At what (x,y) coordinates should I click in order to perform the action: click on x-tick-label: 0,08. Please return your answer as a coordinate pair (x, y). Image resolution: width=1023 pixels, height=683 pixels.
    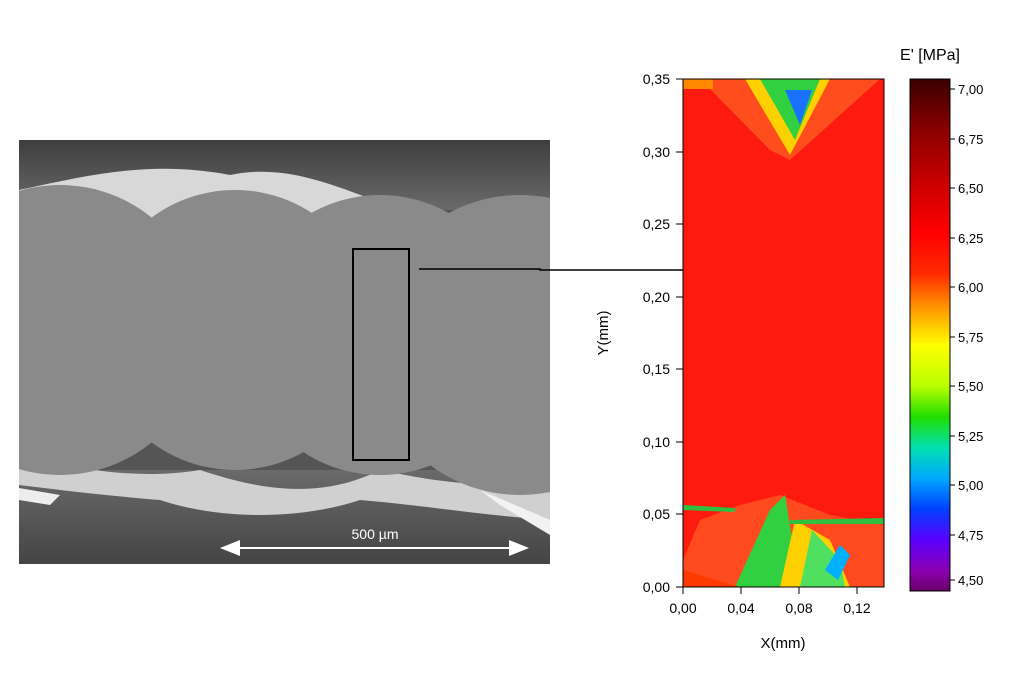
    Looking at the image, I should click on (798, 608).